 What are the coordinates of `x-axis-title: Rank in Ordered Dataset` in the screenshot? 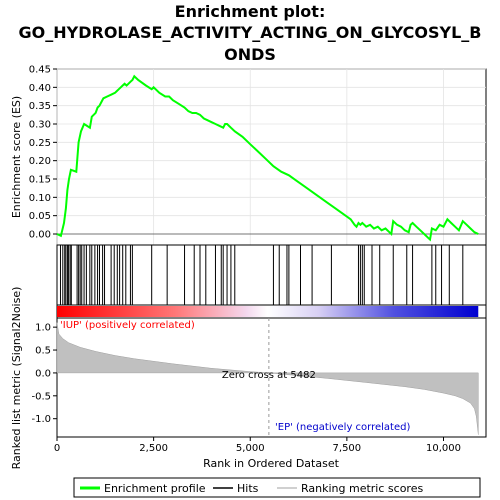 It's located at (271, 463).